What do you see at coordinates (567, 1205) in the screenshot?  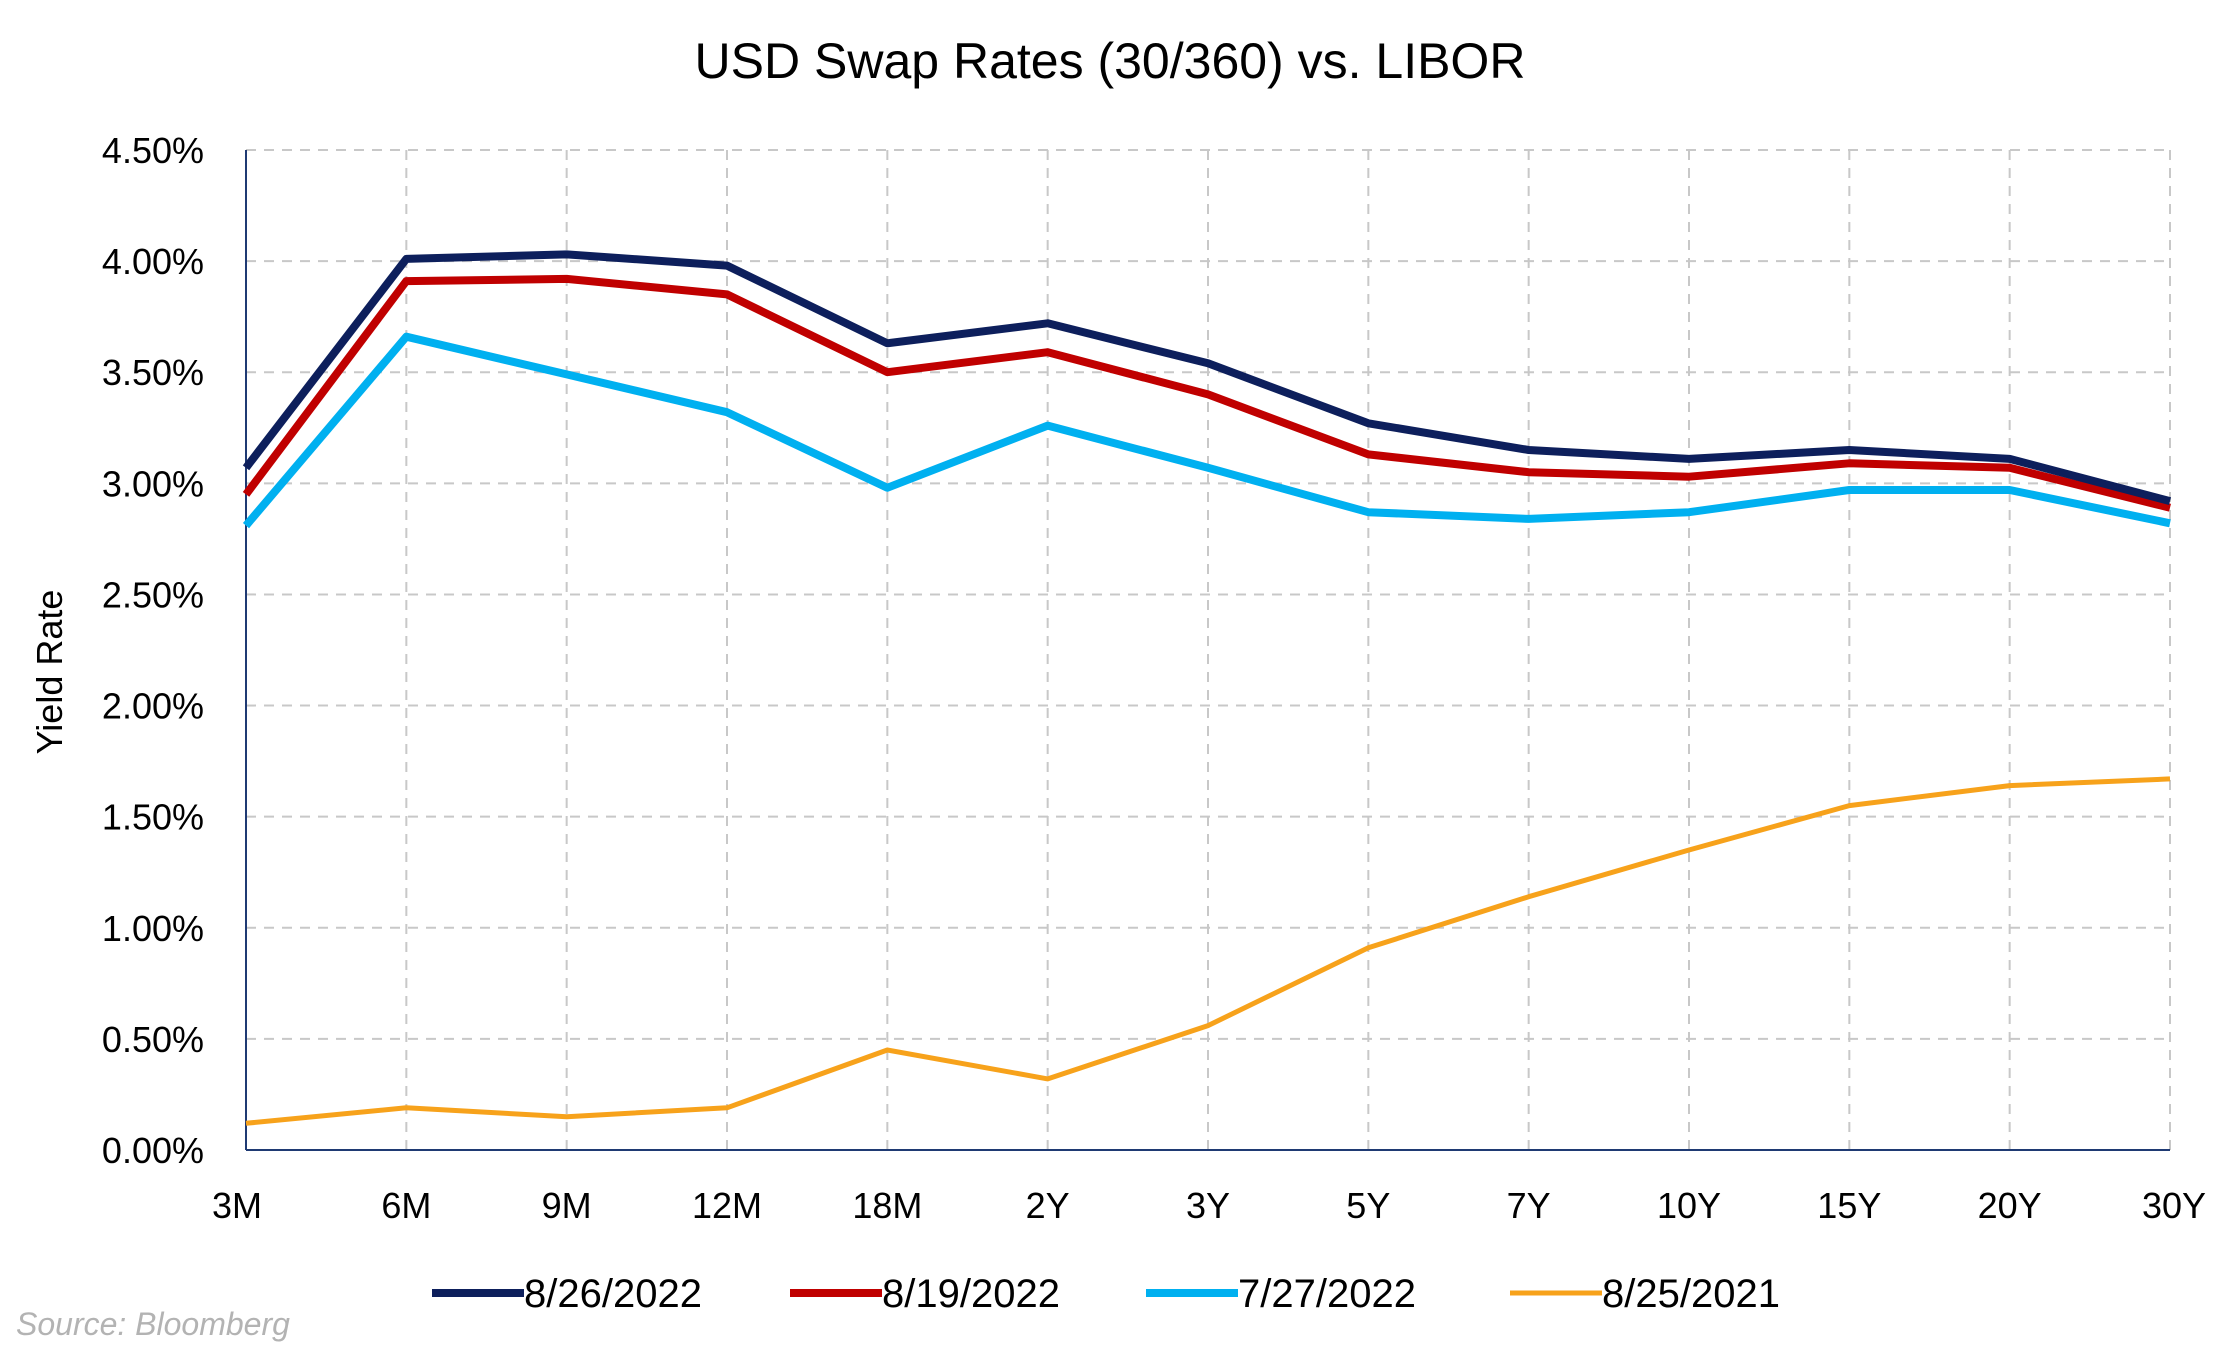 I see `x-tick-label: 9M` at bounding box center [567, 1205].